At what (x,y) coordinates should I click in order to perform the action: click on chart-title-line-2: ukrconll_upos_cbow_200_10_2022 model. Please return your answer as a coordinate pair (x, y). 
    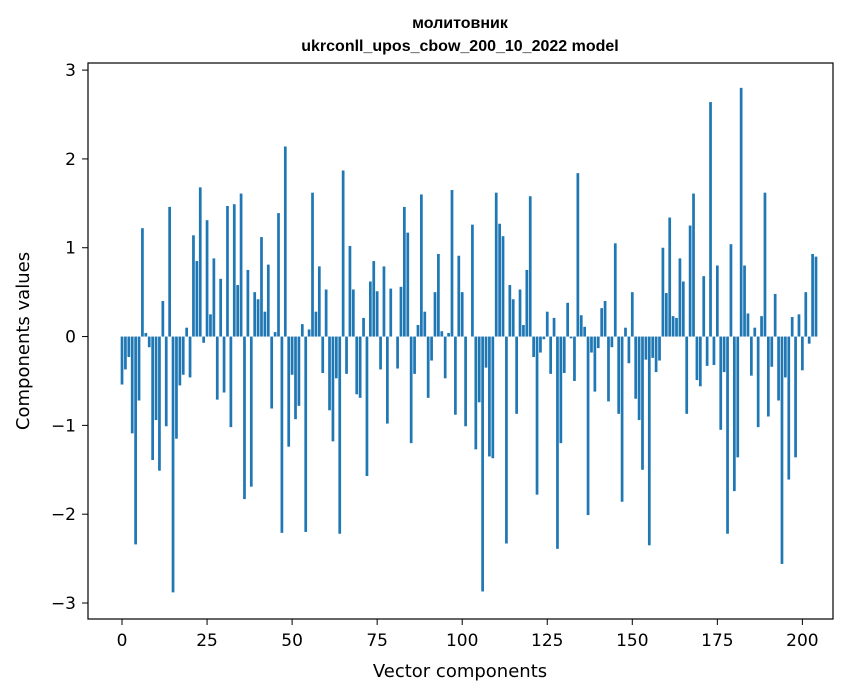
    Looking at the image, I should click on (459, 46).